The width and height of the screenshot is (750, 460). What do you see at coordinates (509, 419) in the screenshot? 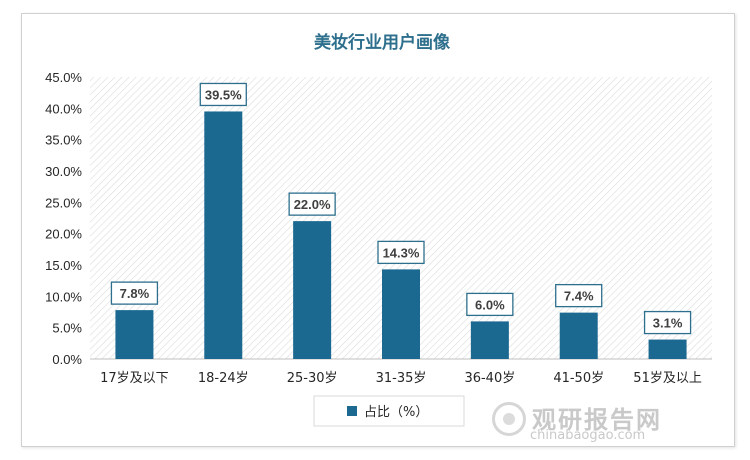
I see `watermark-logo-icon` at bounding box center [509, 419].